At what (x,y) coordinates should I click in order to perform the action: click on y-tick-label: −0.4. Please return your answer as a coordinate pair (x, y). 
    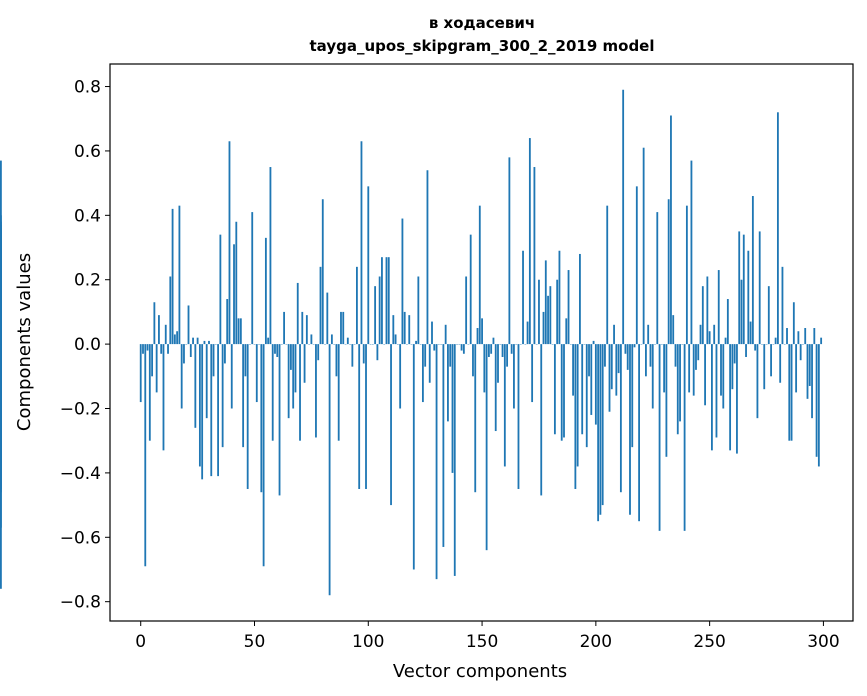
    Looking at the image, I should click on (80, 474).